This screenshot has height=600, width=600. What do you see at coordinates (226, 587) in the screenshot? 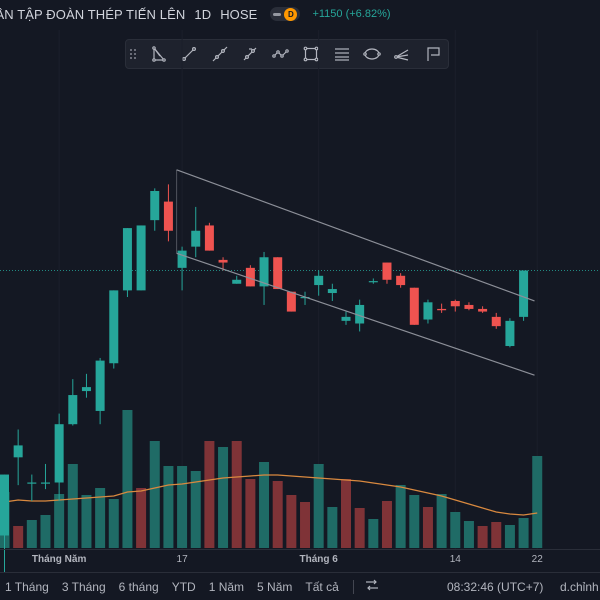
I see `timeframe-1-year: 1 Năm` at bounding box center [226, 587].